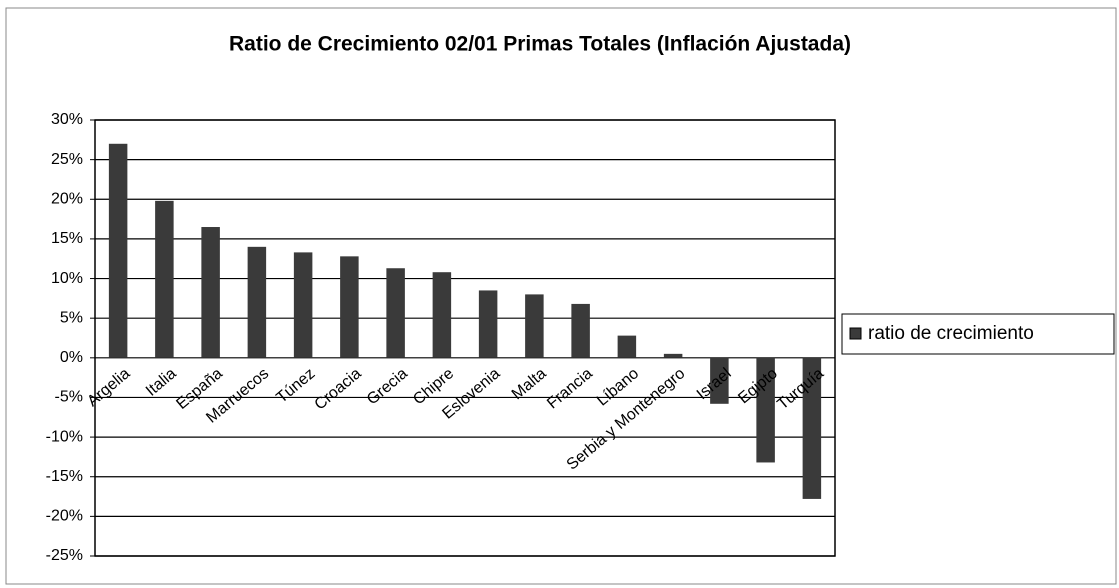 The height and width of the screenshot is (588, 1119). I want to click on y-tick-label: -10%, so click(64, 436).